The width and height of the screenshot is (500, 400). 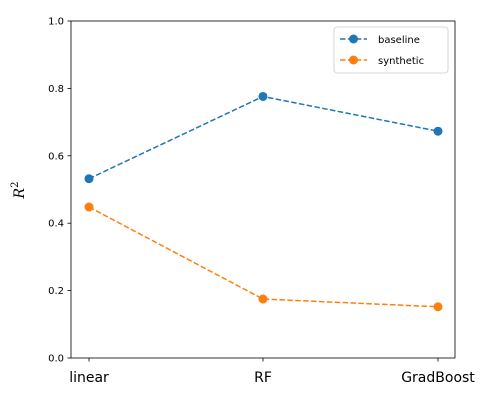 I want to click on data-point-baseline-RF, so click(x=263, y=96).